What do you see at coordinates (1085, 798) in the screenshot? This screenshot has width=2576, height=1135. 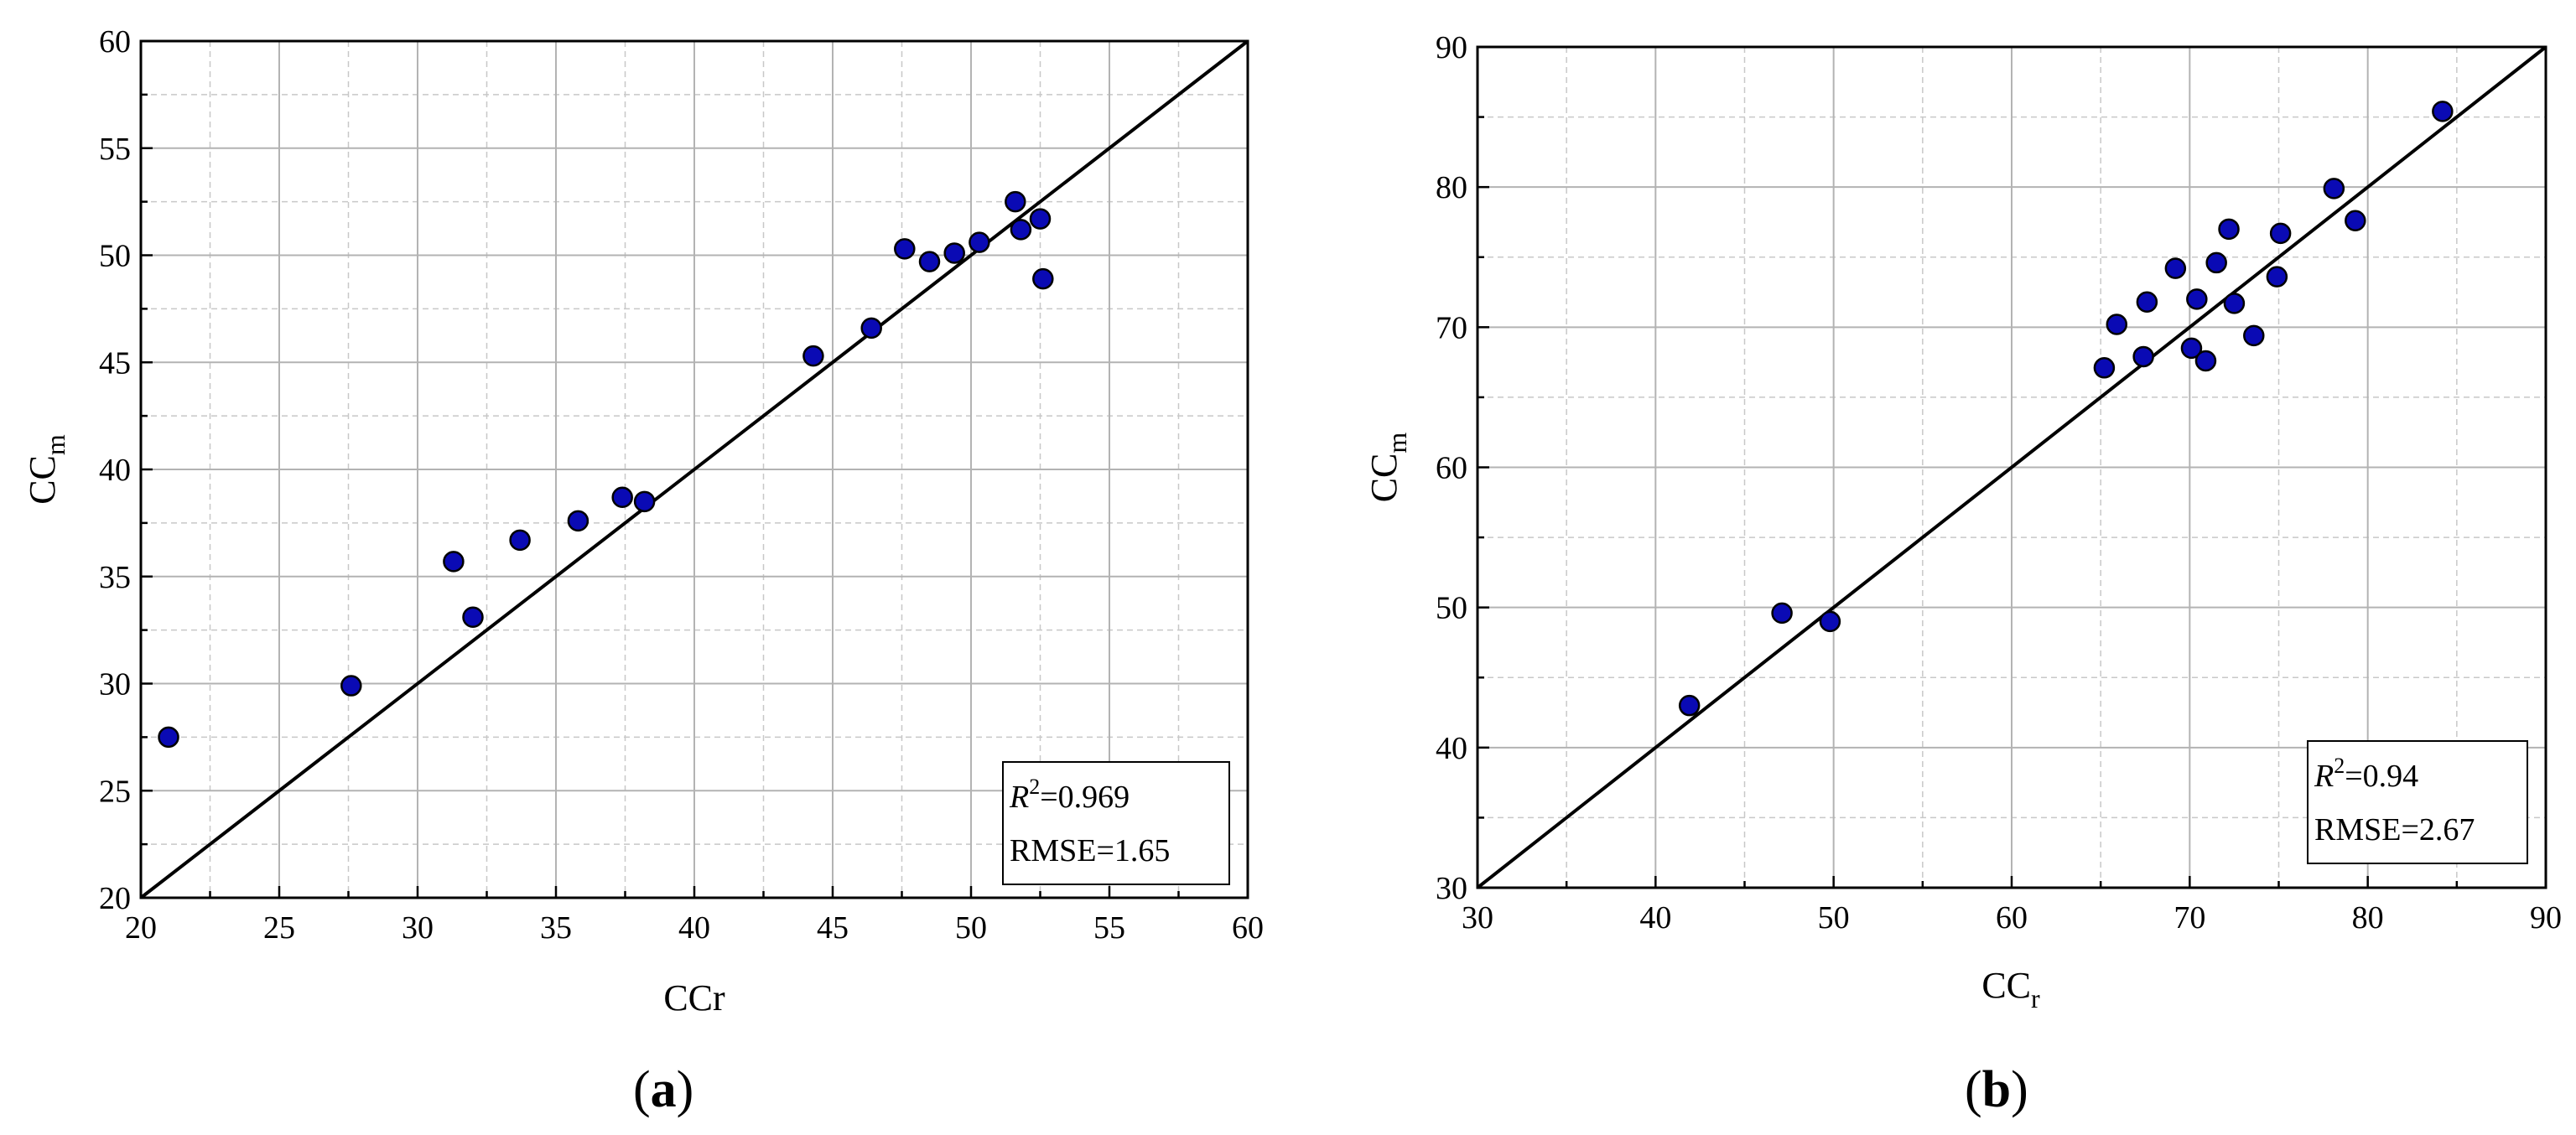 I see `r2-value: =0.969` at bounding box center [1085, 798].